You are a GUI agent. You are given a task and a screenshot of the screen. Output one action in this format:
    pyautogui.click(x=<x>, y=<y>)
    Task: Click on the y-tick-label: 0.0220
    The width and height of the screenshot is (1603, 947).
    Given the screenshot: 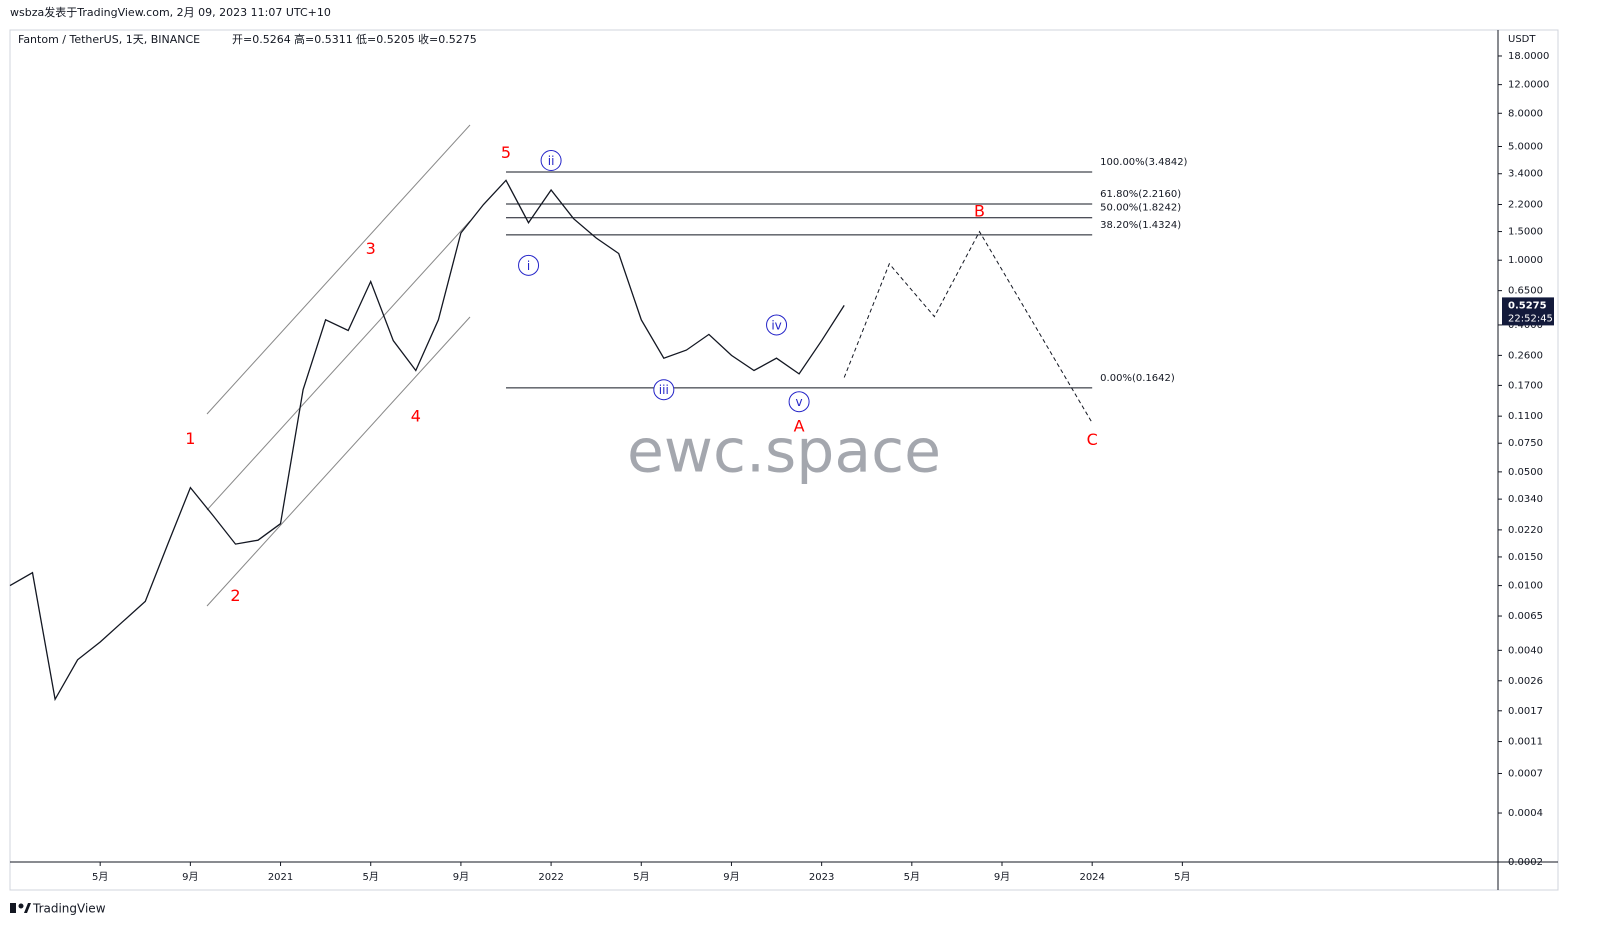 What is the action you would take?
    pyautogui.click(x=1525, y=530)
    